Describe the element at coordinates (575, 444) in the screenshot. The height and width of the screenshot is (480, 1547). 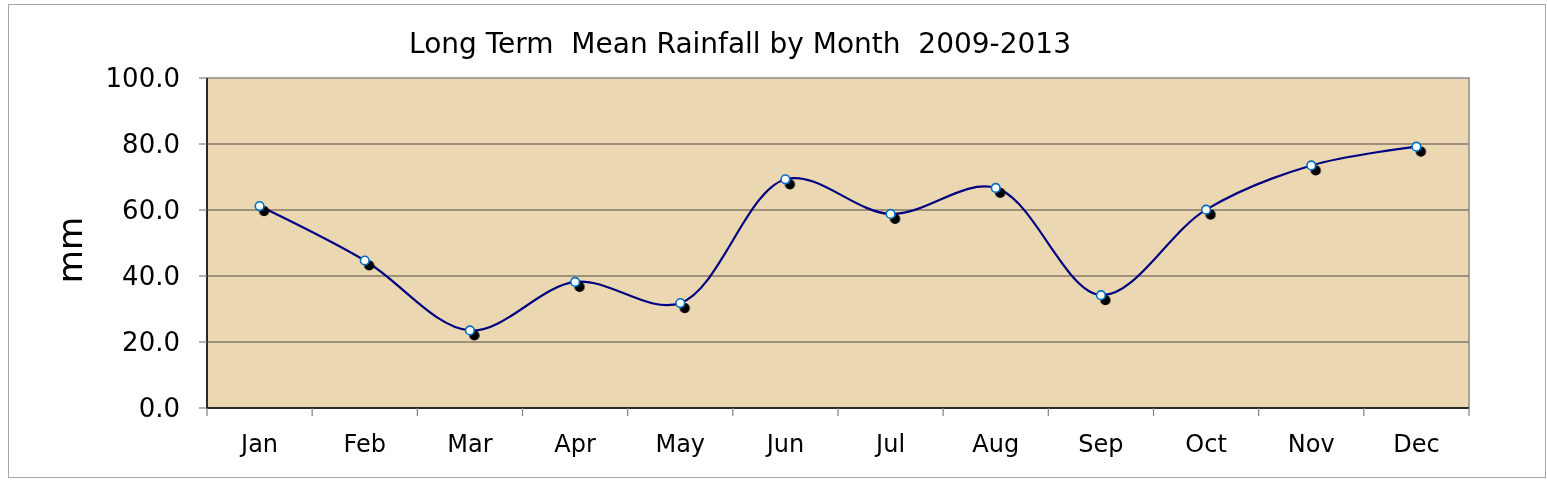
I see `x-tick-label: Apr` at that location.